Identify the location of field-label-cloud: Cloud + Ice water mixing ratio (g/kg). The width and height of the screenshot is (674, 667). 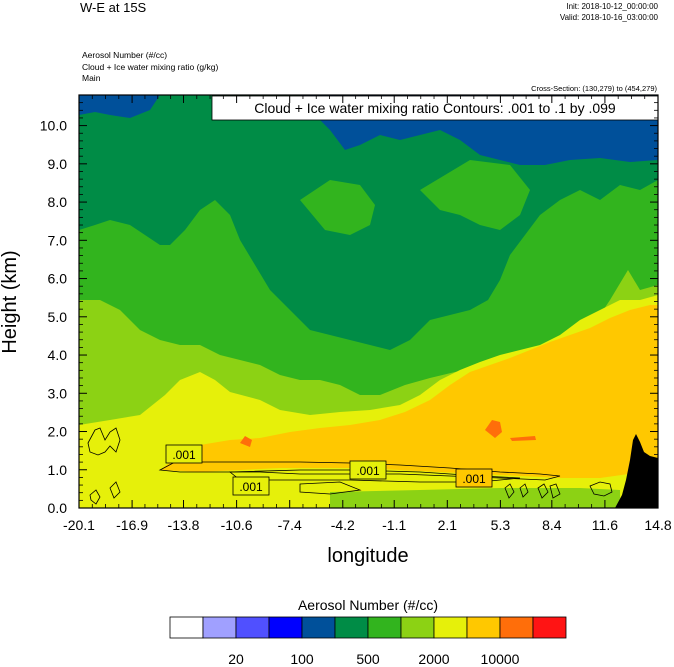
(150, 67).